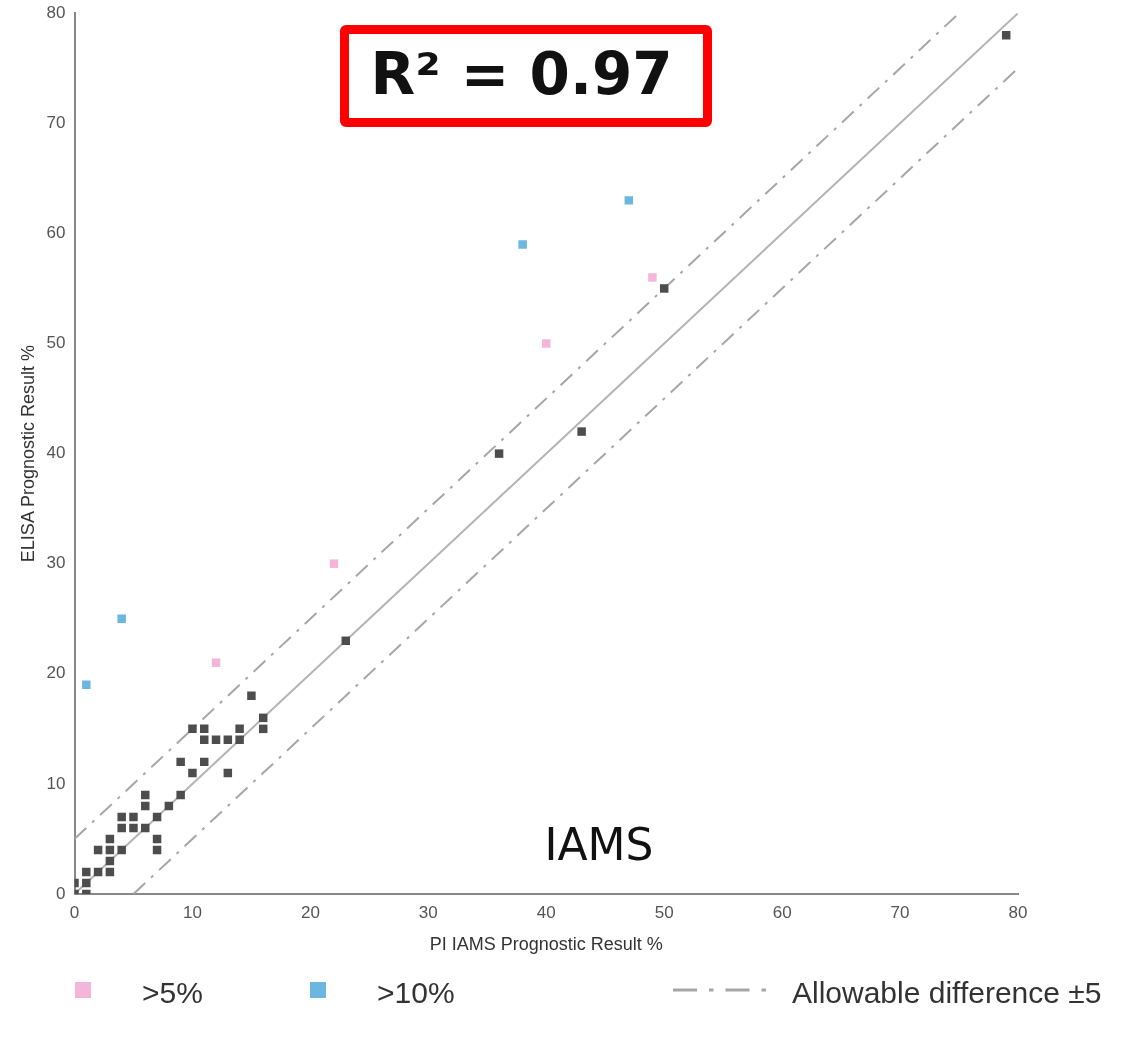  Describe the element at coordinates (900, 912) in the screenshot. I see `x-tick-label: 70` at that location.